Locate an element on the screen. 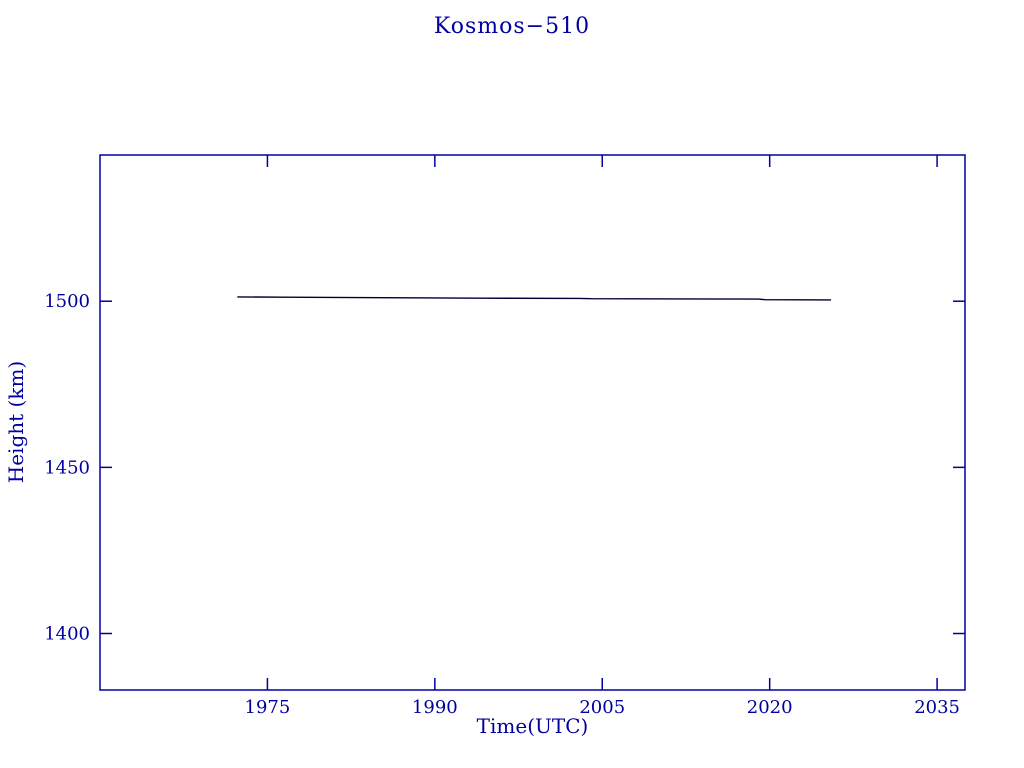 This screenshot has height=768, width=1024. y-tick-label: 1500 is located at coordinates (67, 301).